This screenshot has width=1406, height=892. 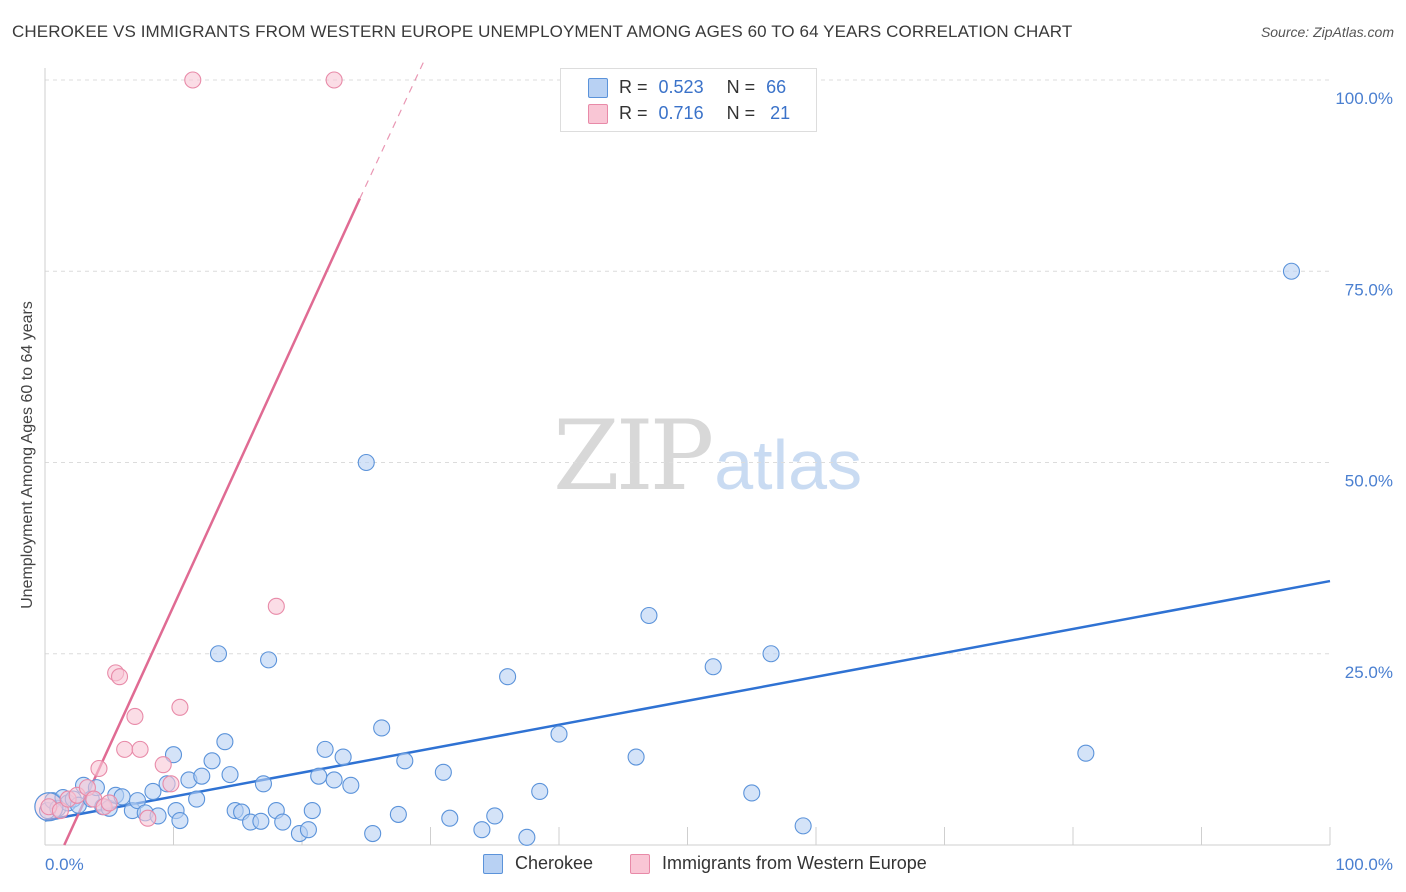 What do you see at coordinates (1369, 672) in the screenshot?
I see `y-tick-label: 25.0%` at bounding box center [1369, 672].